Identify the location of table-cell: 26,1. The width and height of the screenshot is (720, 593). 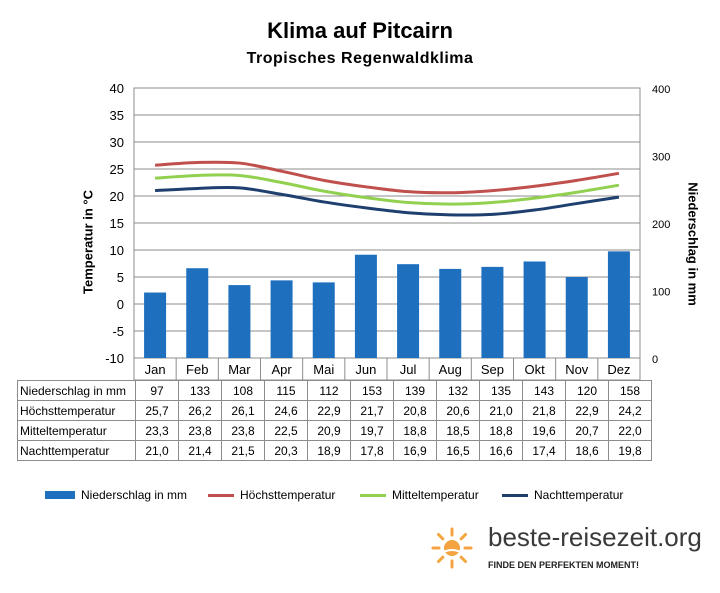
(243, 410).